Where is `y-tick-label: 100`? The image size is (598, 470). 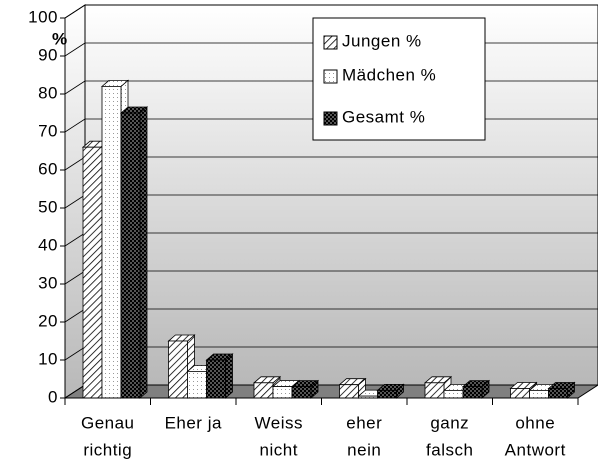 y-tick-label: 100 is located at coordinates (43, 16).